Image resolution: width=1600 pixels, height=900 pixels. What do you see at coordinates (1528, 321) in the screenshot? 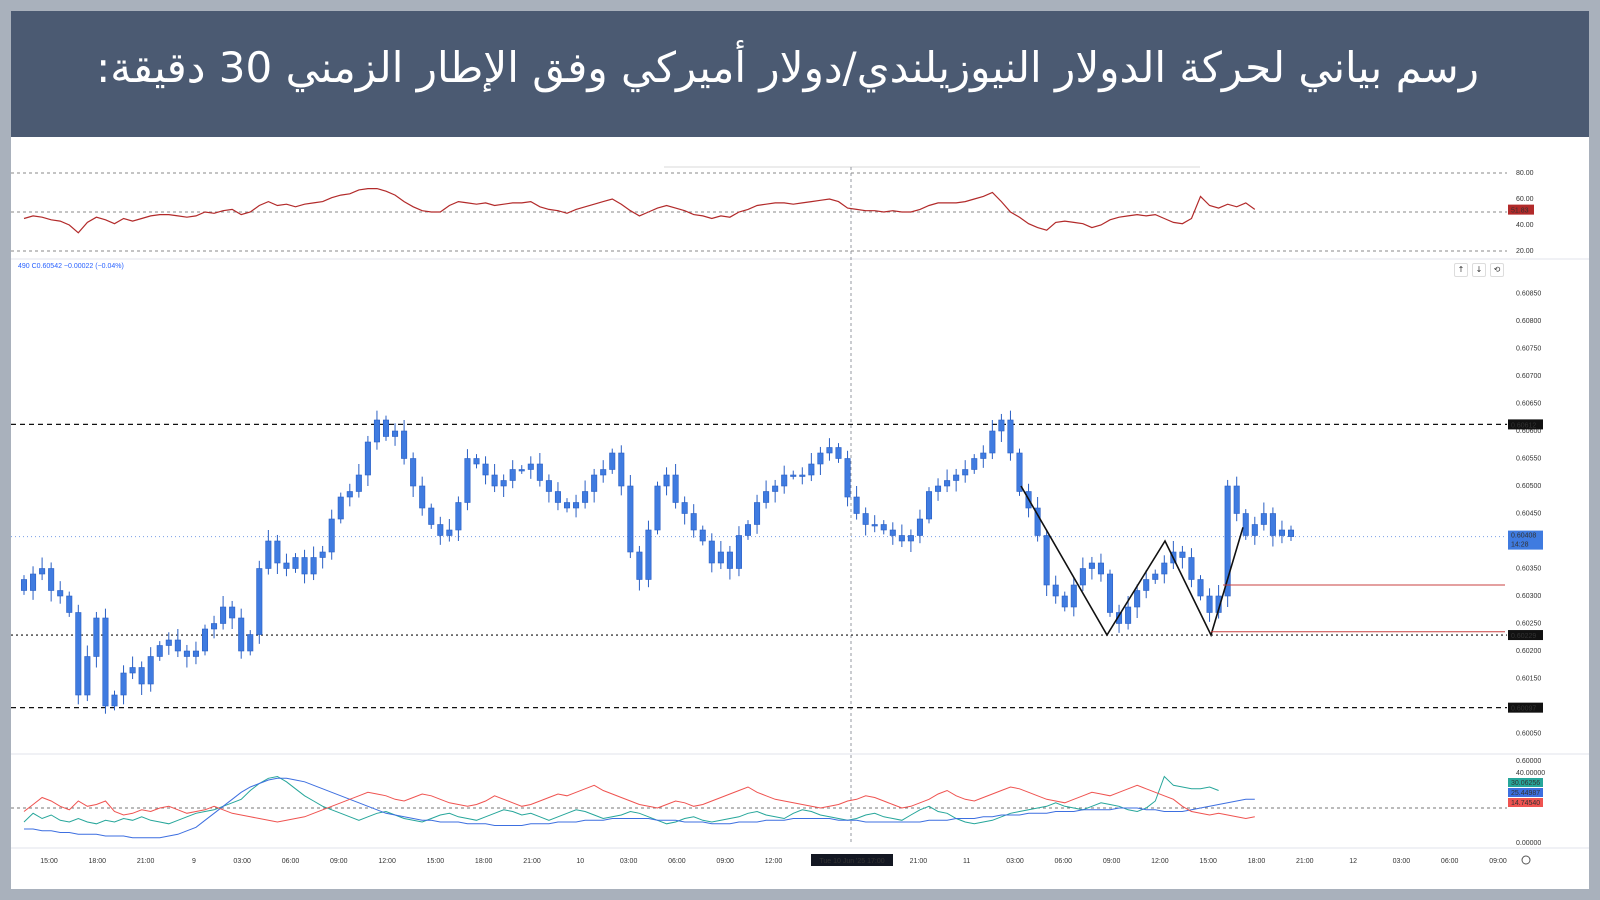
I see `price-axis-tick: 0.60800` at bounding box center [1528, 321].